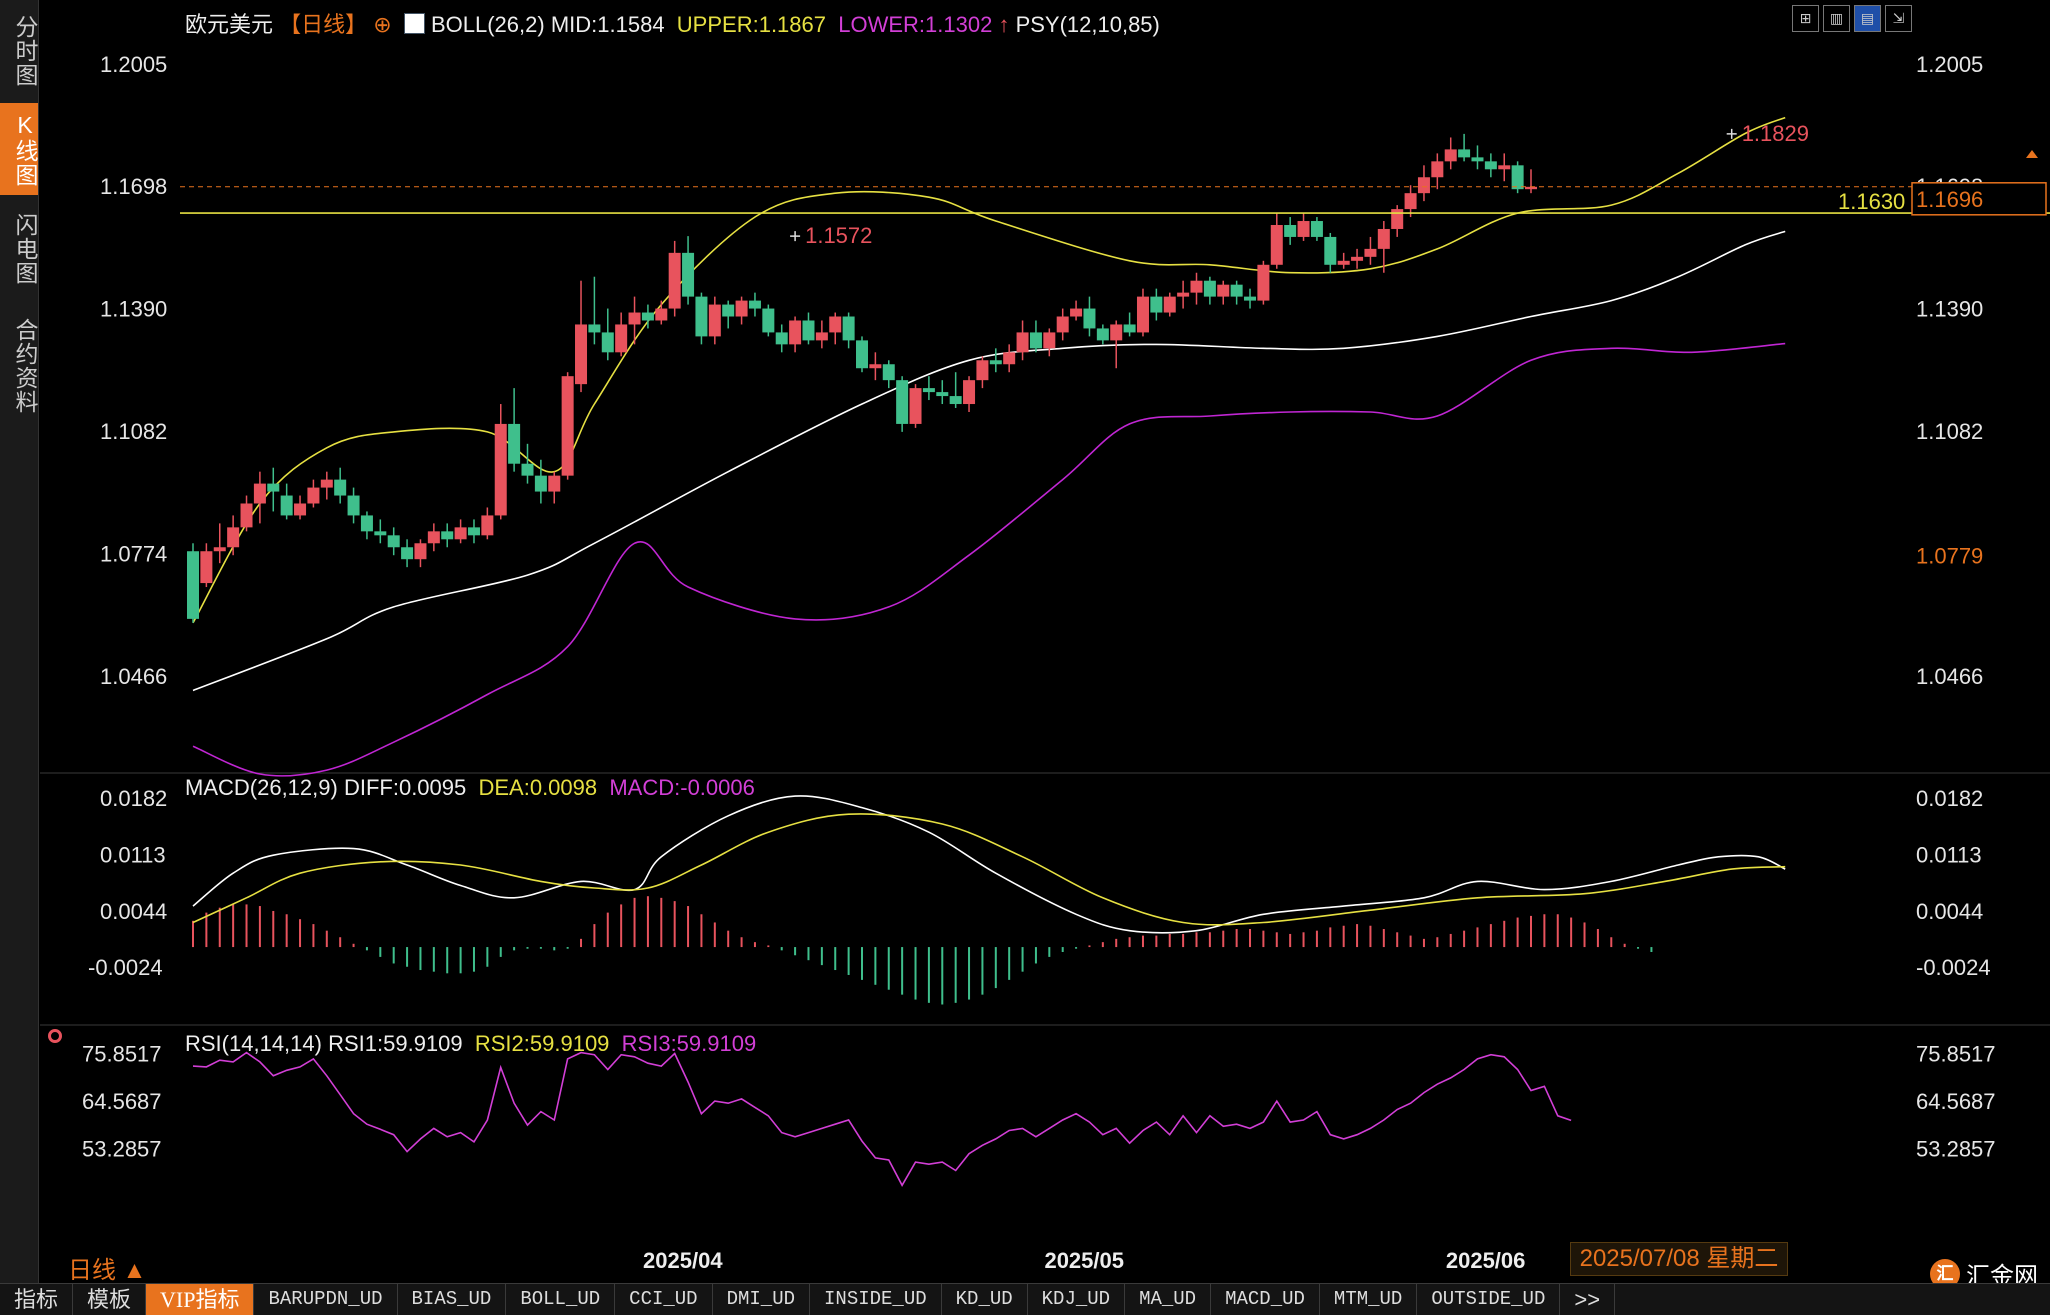  Describe the element at coordinates (751, 24) in the screenshot. I see `boll-upper: UPPER:1.1867` at that location.